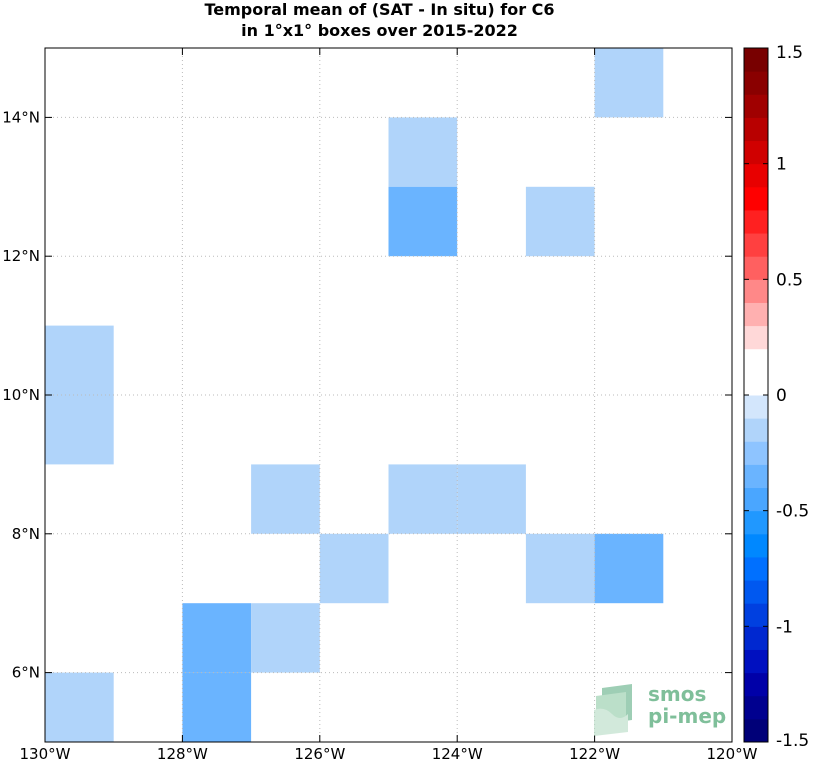 The image size is (813, 763). I want to click on x-tick-label: 128°W, so click(182, 754).